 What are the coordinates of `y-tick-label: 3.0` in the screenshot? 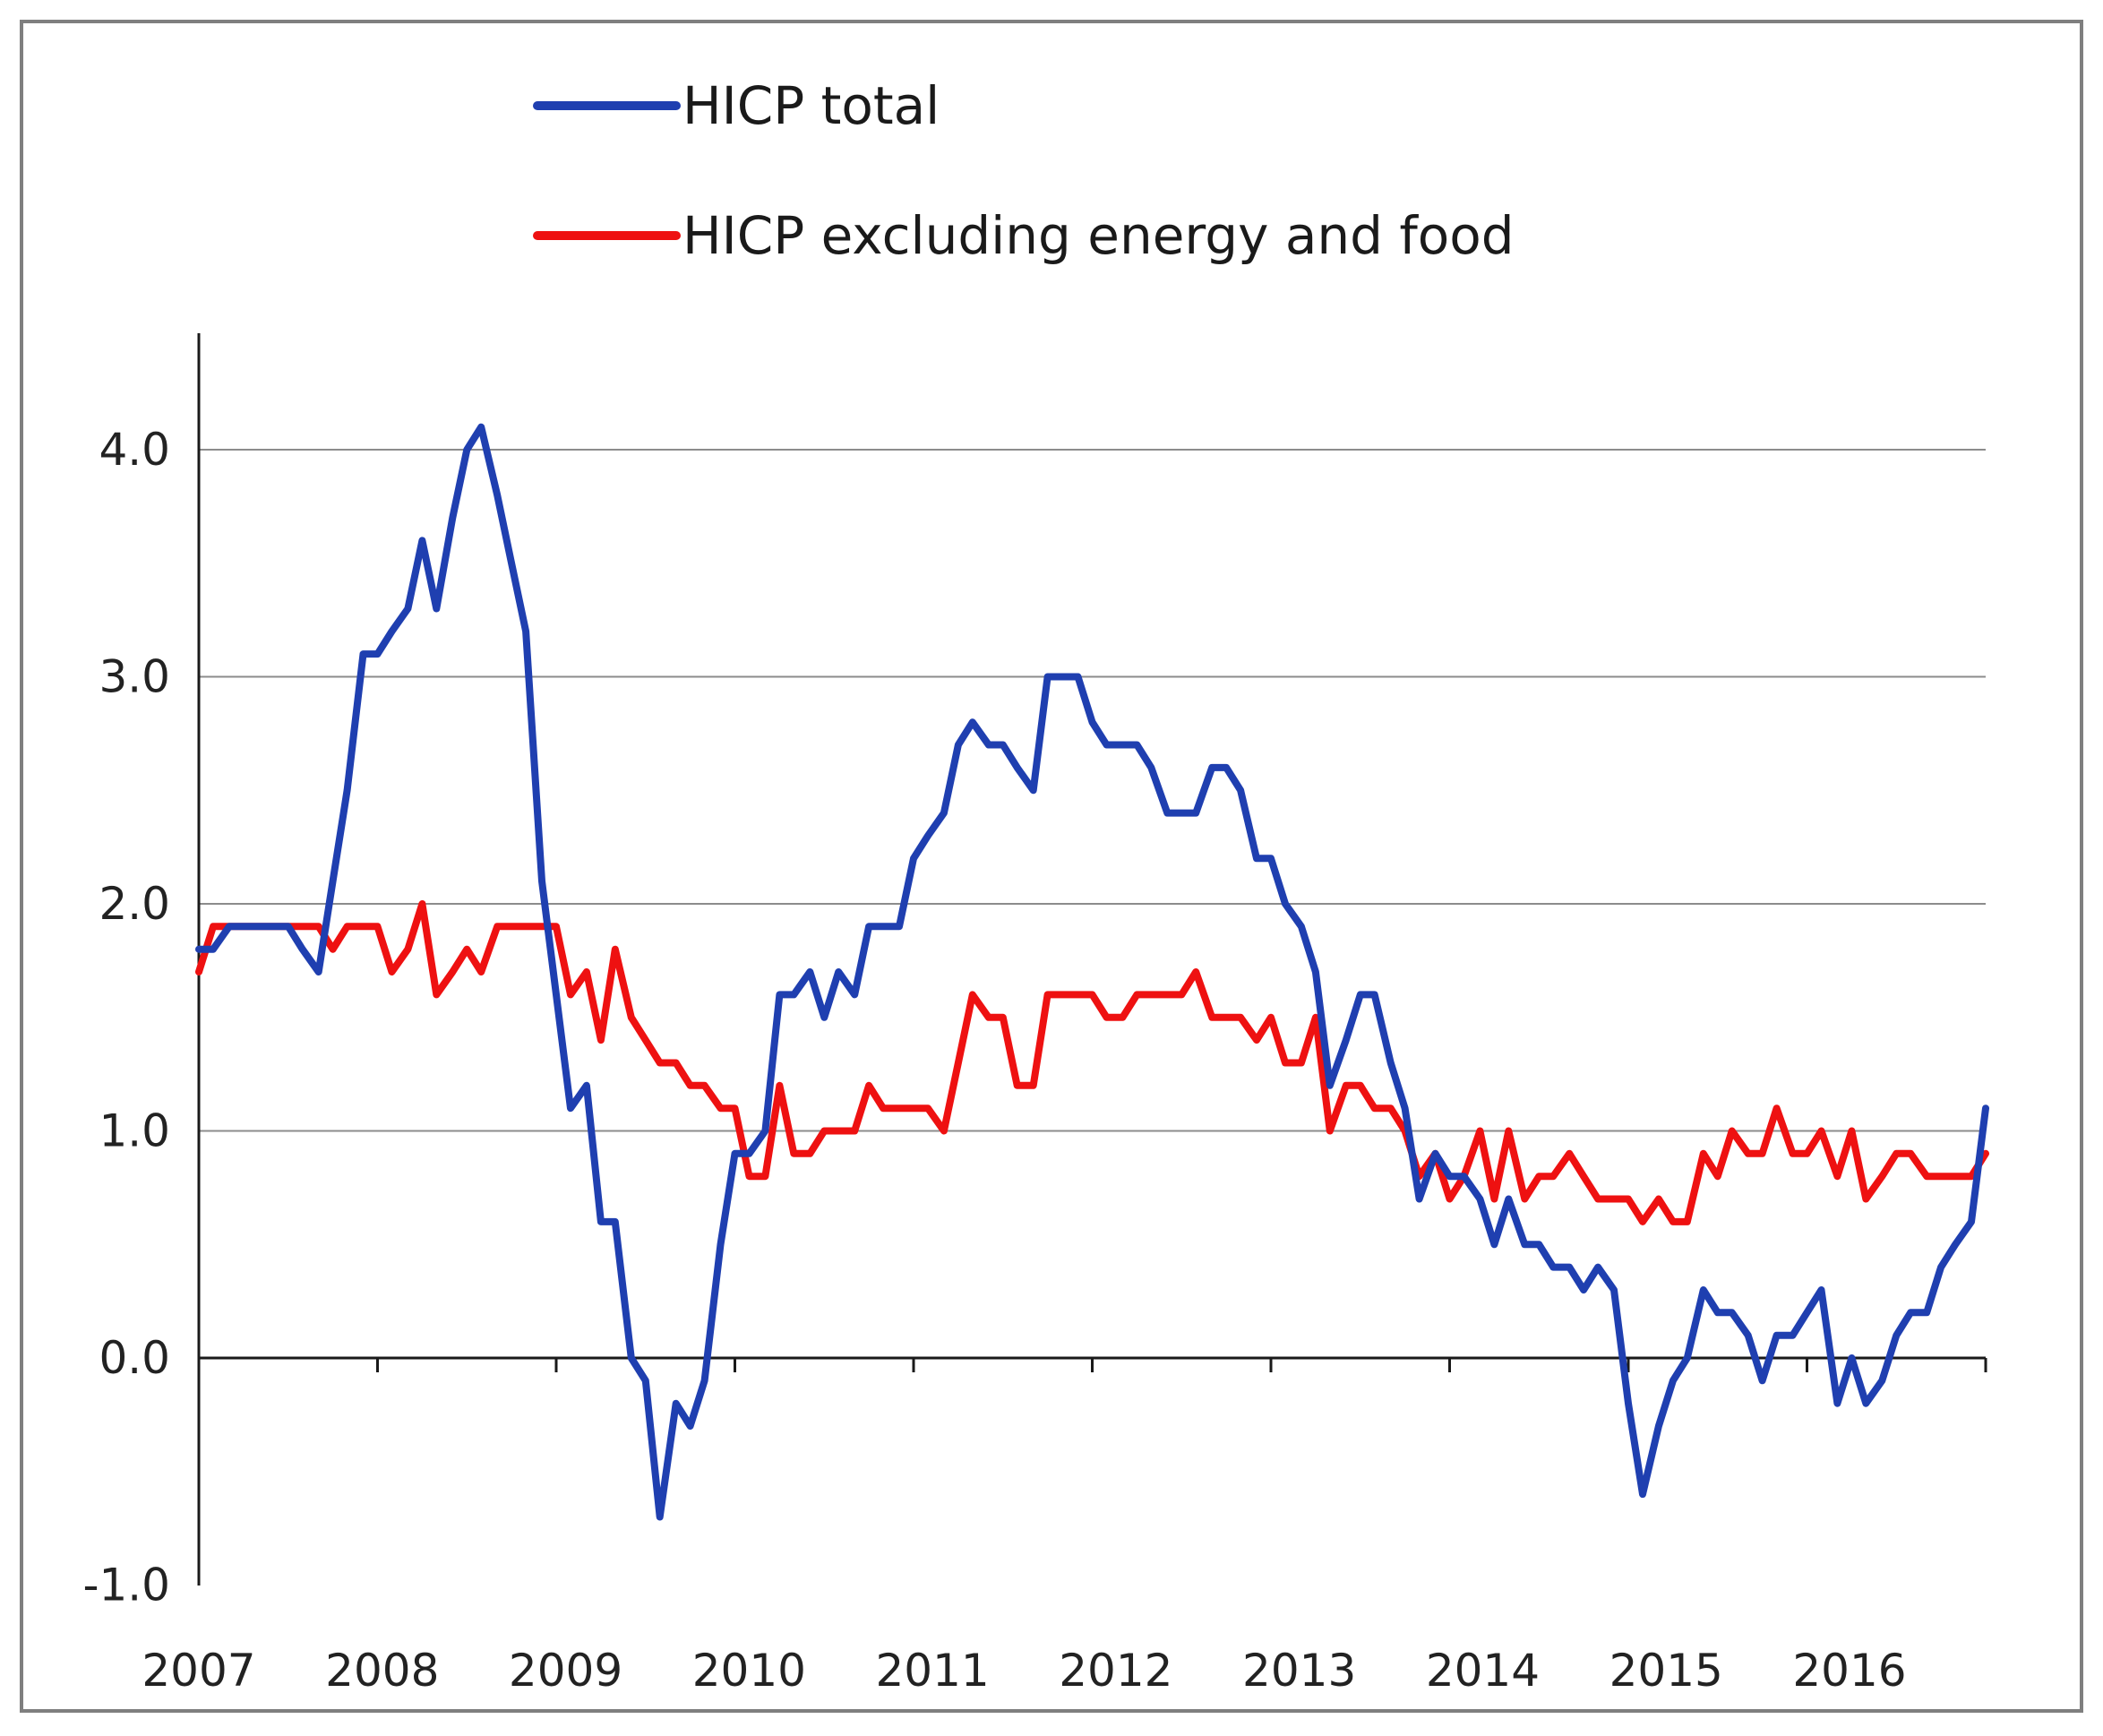 It's located at (134, 677).